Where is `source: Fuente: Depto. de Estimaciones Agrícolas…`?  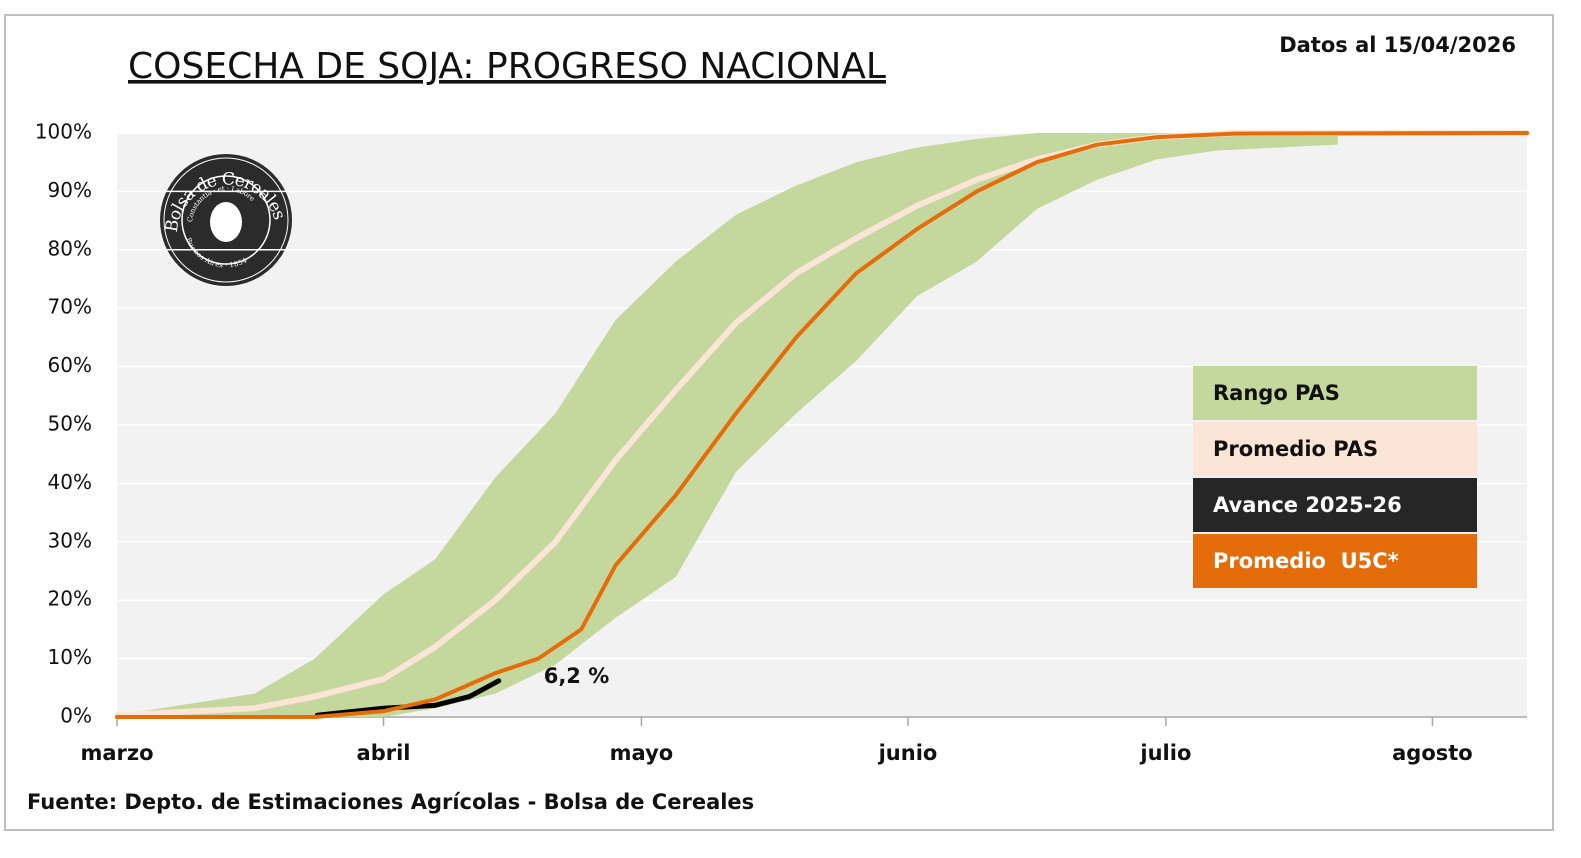
source: Fuente: Depto. de Estimaciones Agrícolas… is located at coordinates (390, 802).